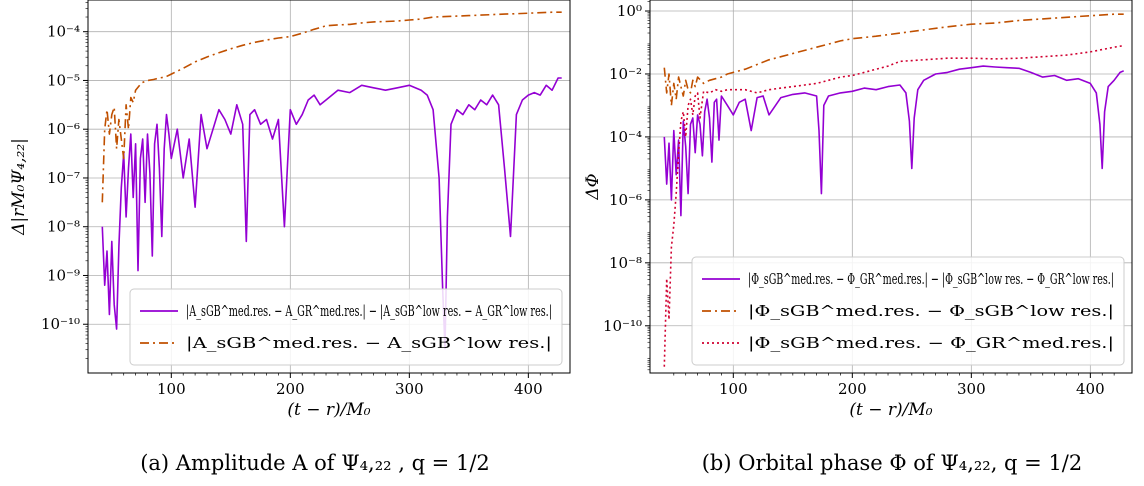 This screenshot has height=486, width=1144. What do you see at coordinates (892, 463) in the screenshot?
I see `panel-b-caption: (b) Orbital phase Φ of Ψ₄,₂₂, q = 1/2` at bounding box center [892, 463].